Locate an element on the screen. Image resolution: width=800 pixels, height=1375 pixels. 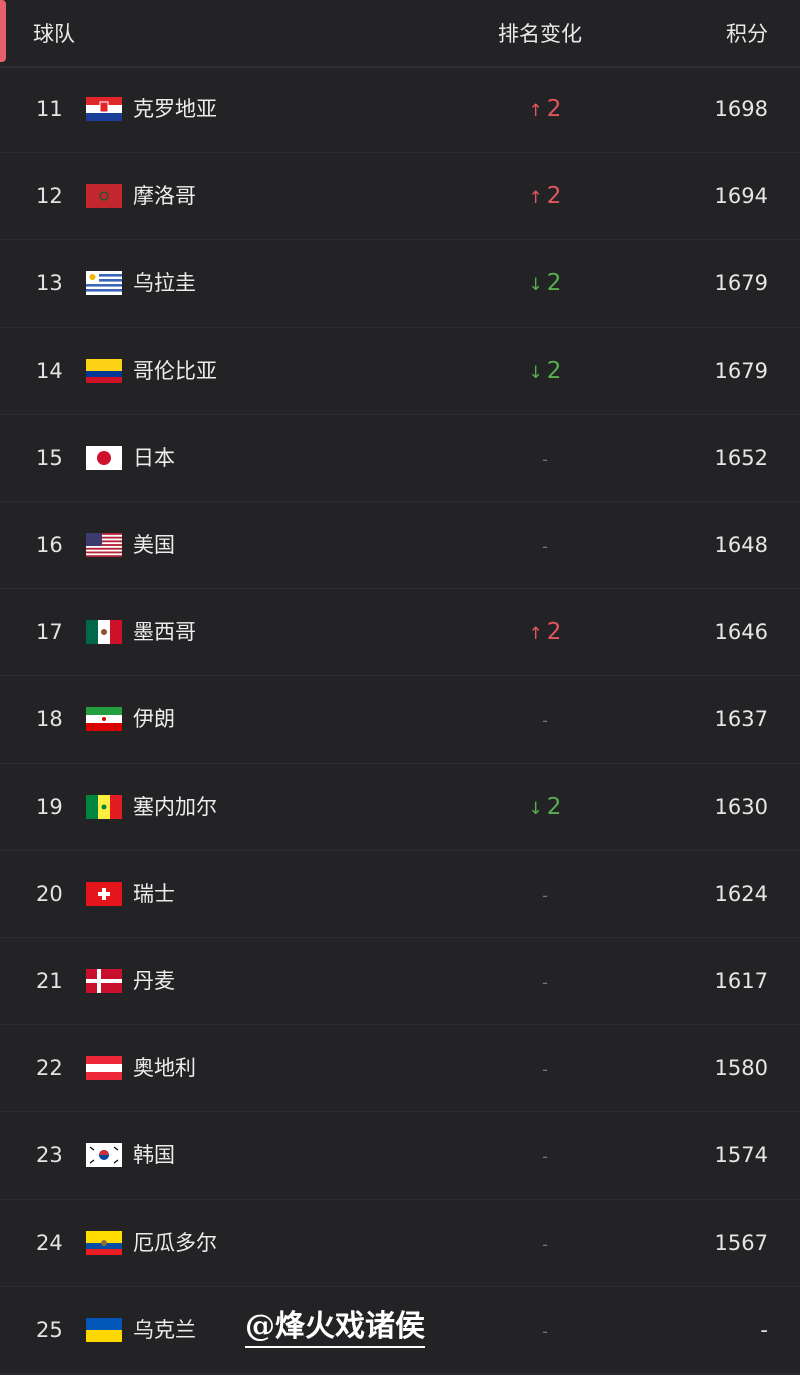
table-row: 22 奥地利 - 1580 is located at coordinates (400, 1069).